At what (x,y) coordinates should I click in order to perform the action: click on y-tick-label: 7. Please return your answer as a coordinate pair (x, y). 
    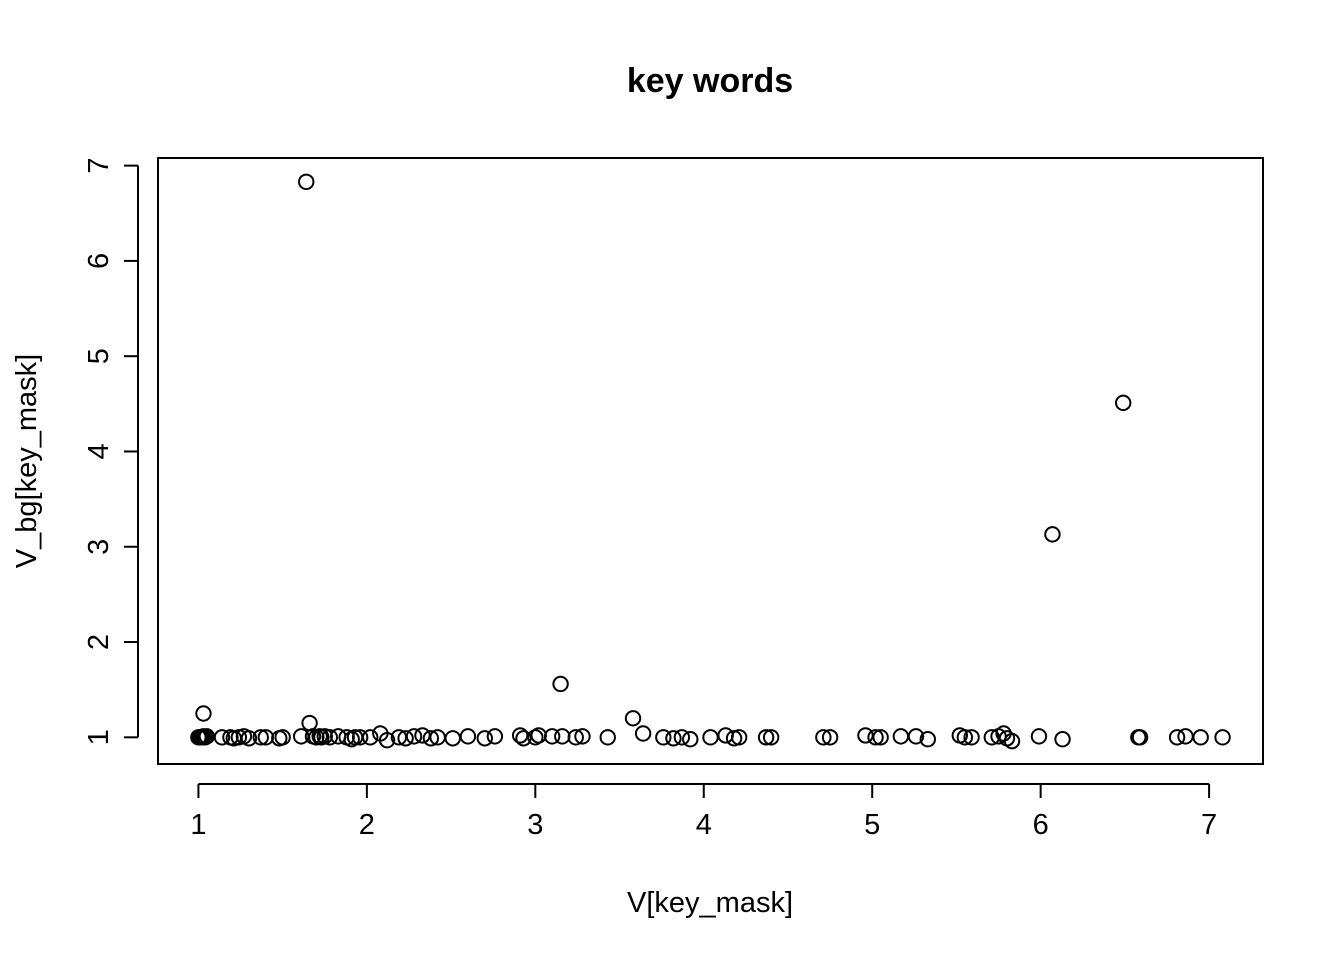
    Looking at the image, I should click on (99, 166).